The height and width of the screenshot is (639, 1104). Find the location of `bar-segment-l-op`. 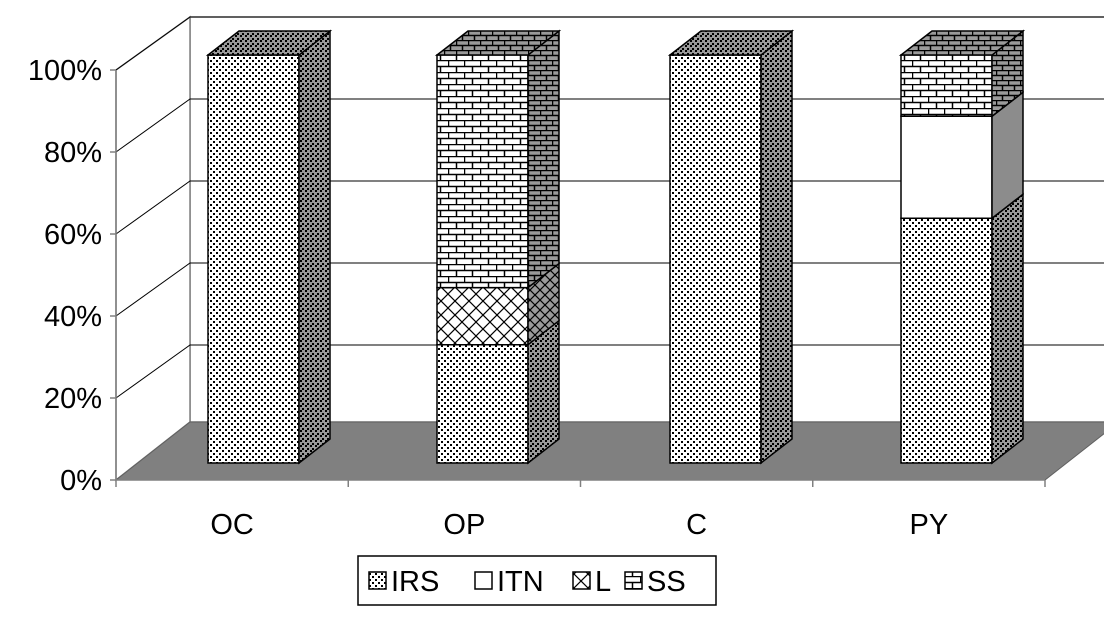

bar-segment-l-op is located at coordinates (482, 316).